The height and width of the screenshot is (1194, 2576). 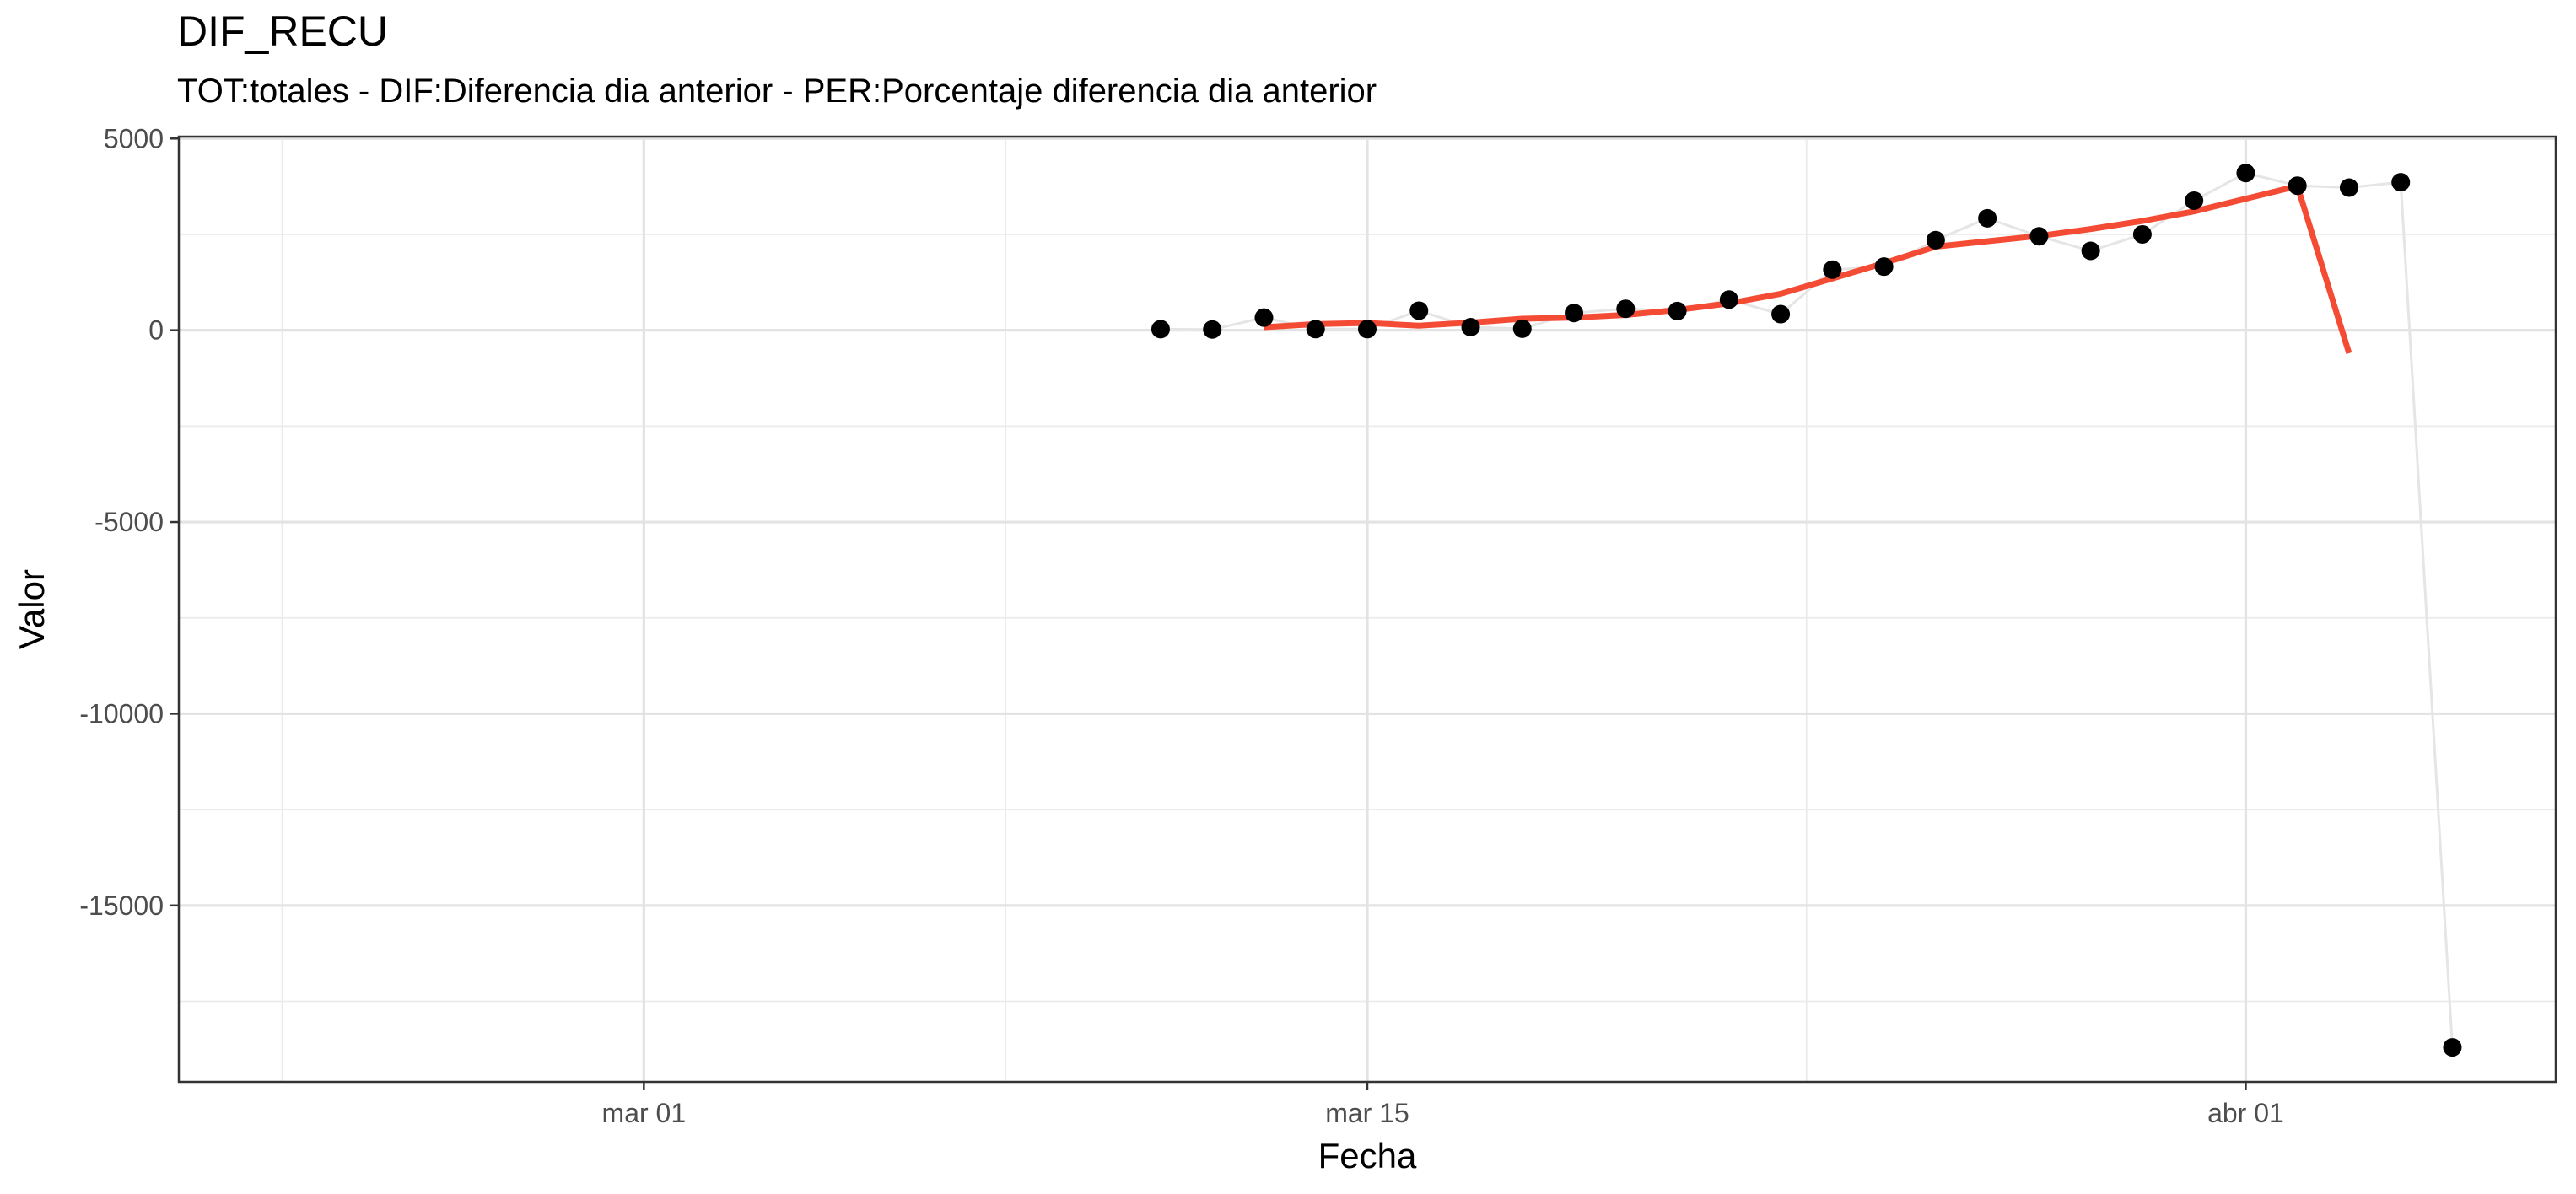 What do you see at coordinates (1367, 1155) in the screenshot?
I see `x-axis-title: Fecha` at bounding box center [1367, 1155].